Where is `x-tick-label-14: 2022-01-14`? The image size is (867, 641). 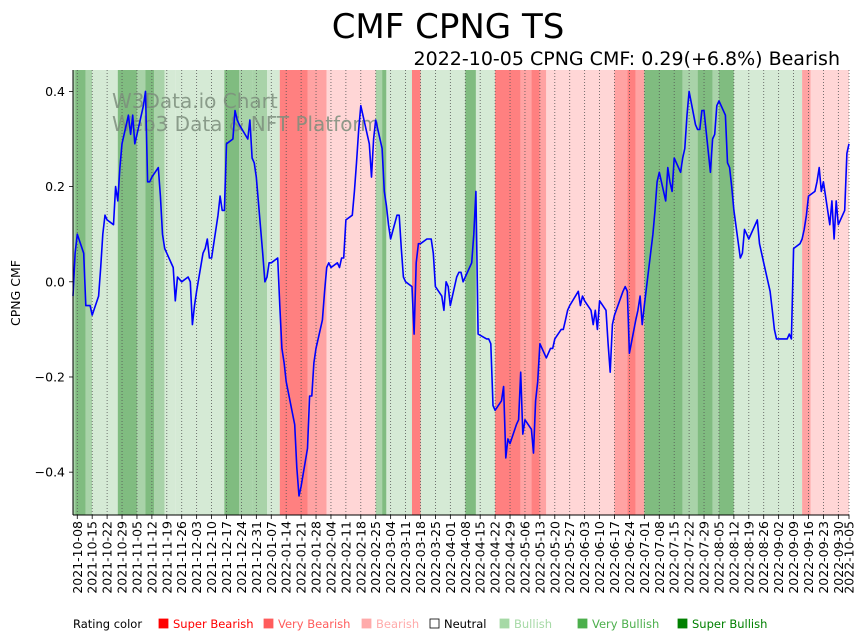 x-tick-label-14: 2022-01-14 is located at coordinates (286, 557).